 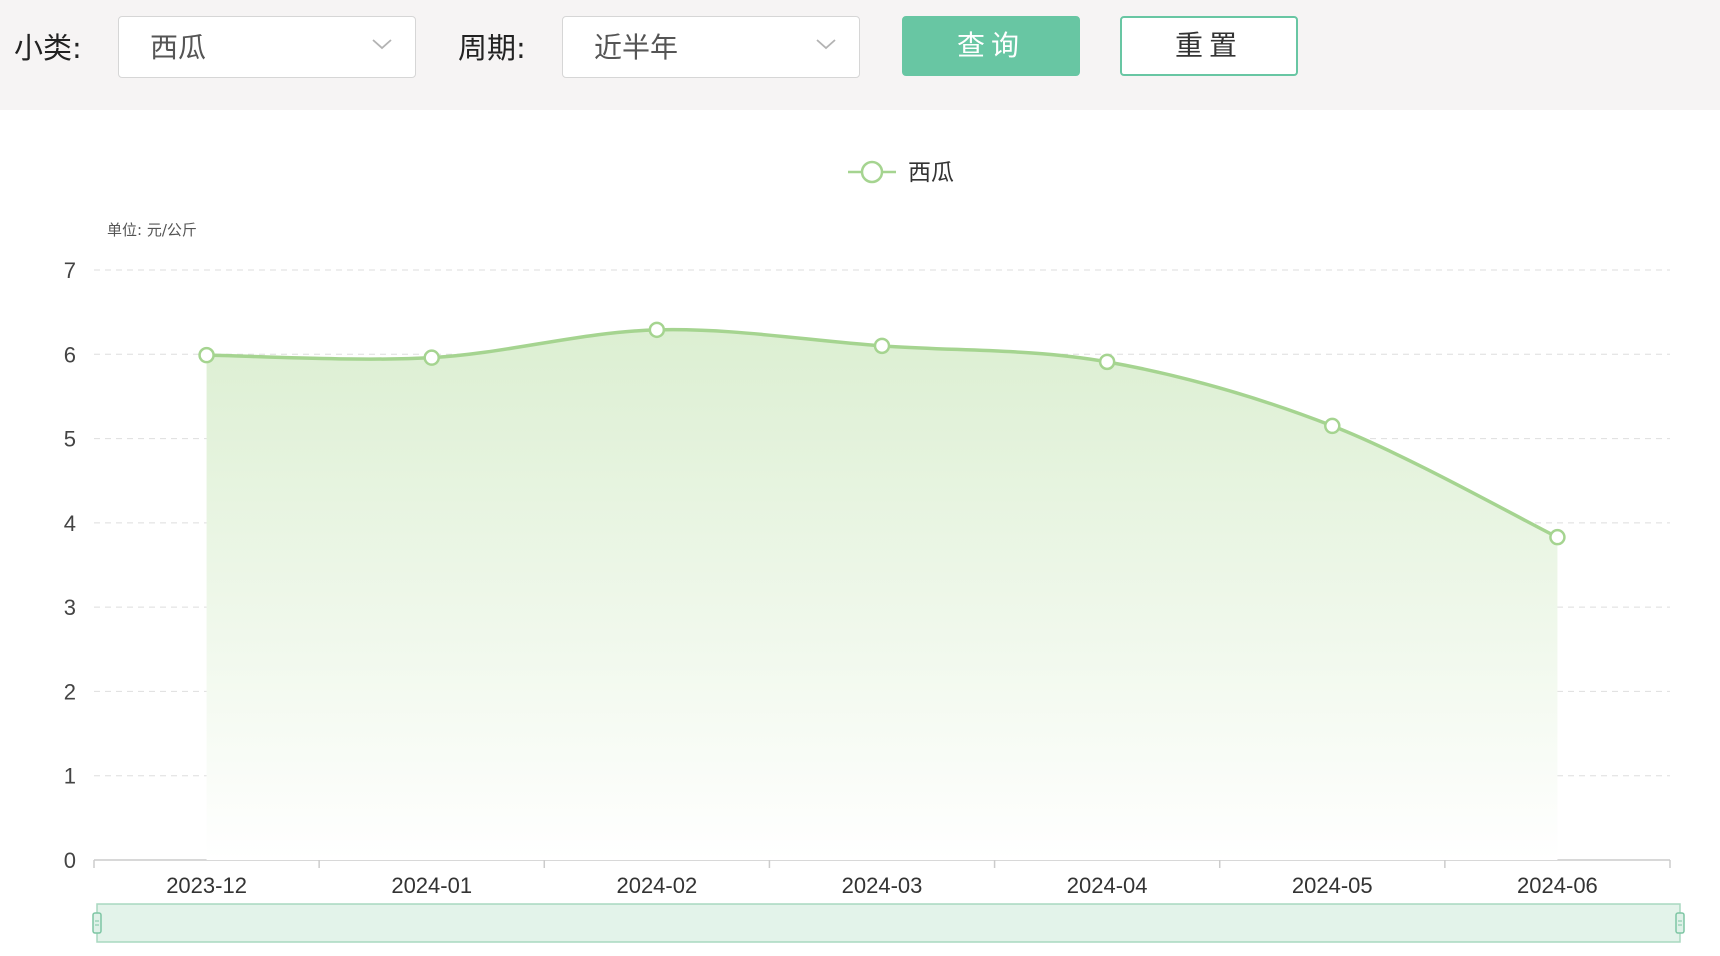 I want to click on legend-marker, so click(x=872, y=172).